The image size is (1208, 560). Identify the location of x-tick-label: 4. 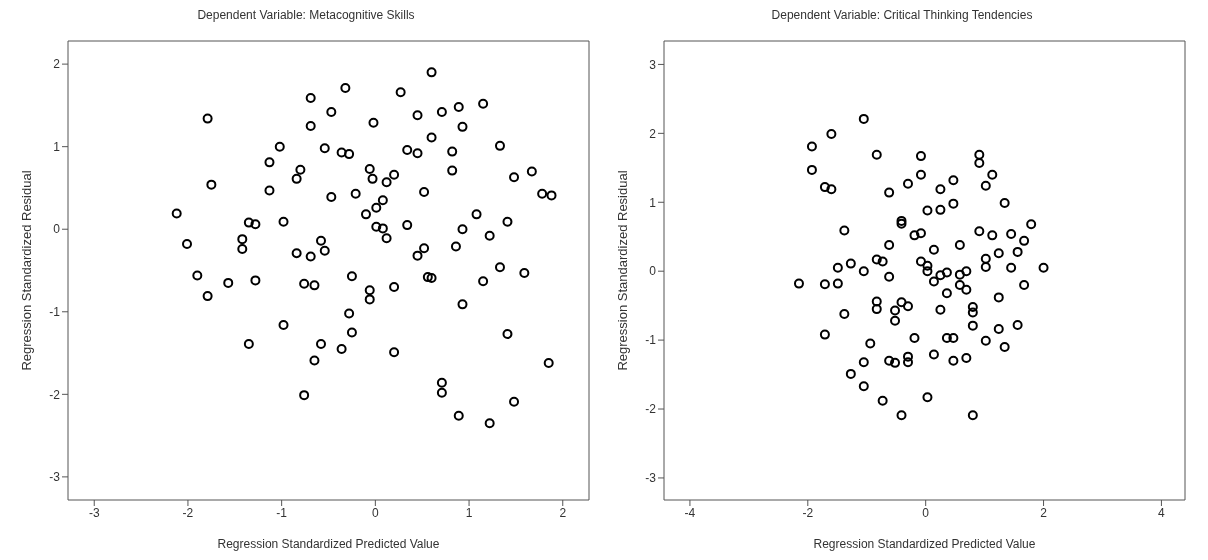
(1162, 512).